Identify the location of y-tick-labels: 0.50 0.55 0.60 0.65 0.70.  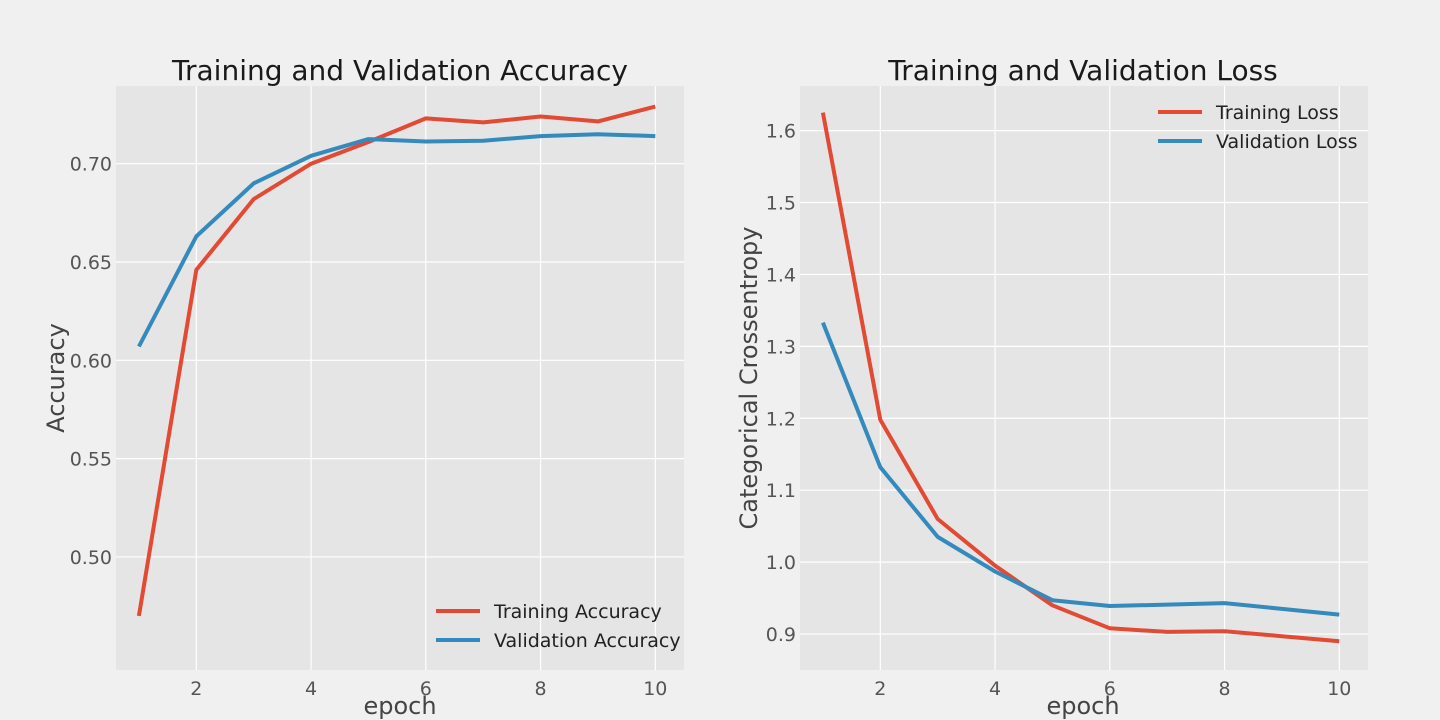
(91, 361).